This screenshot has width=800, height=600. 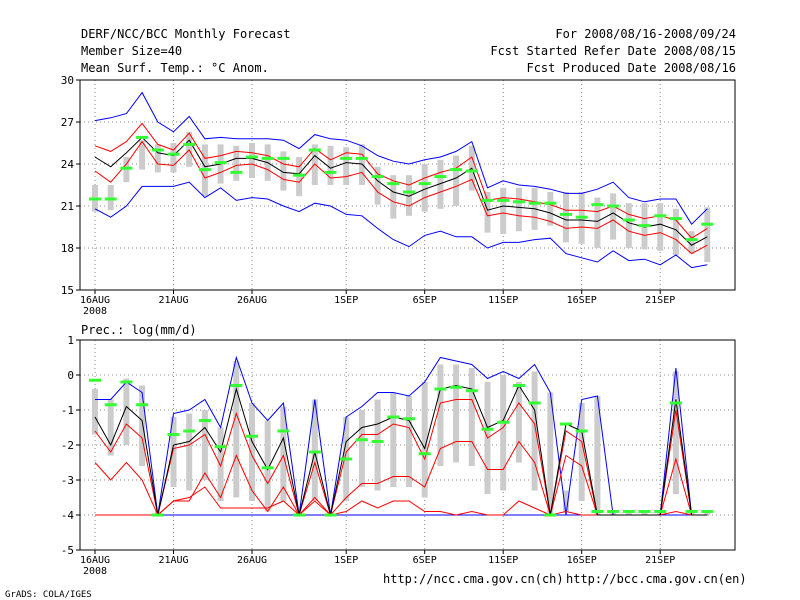 What do you see at coordinates (173, 300) in the screenshot?
I see `temp-xtick-label: 21AUG` at bounding box center [173, 300].